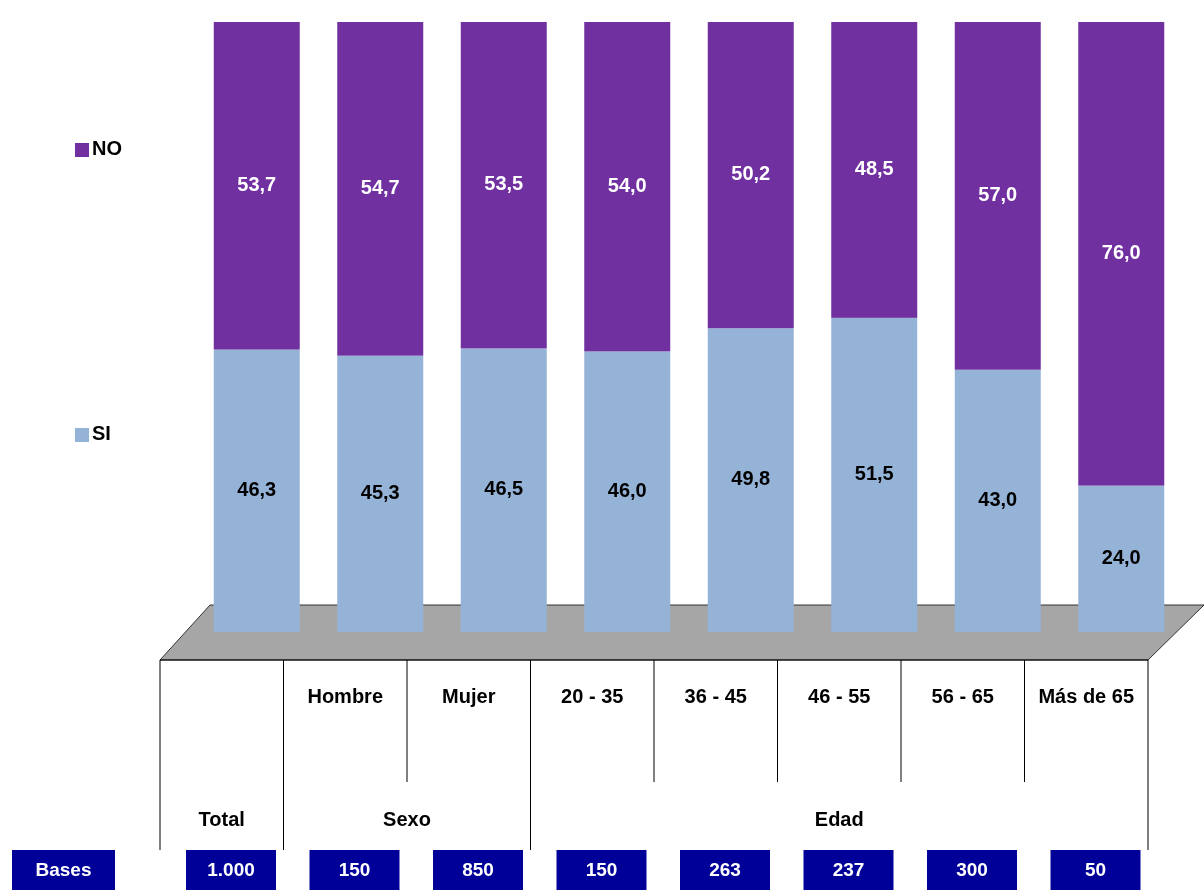 The image size is (1204, 891). I want to click on data-label: 48,5, so click(874, 168).